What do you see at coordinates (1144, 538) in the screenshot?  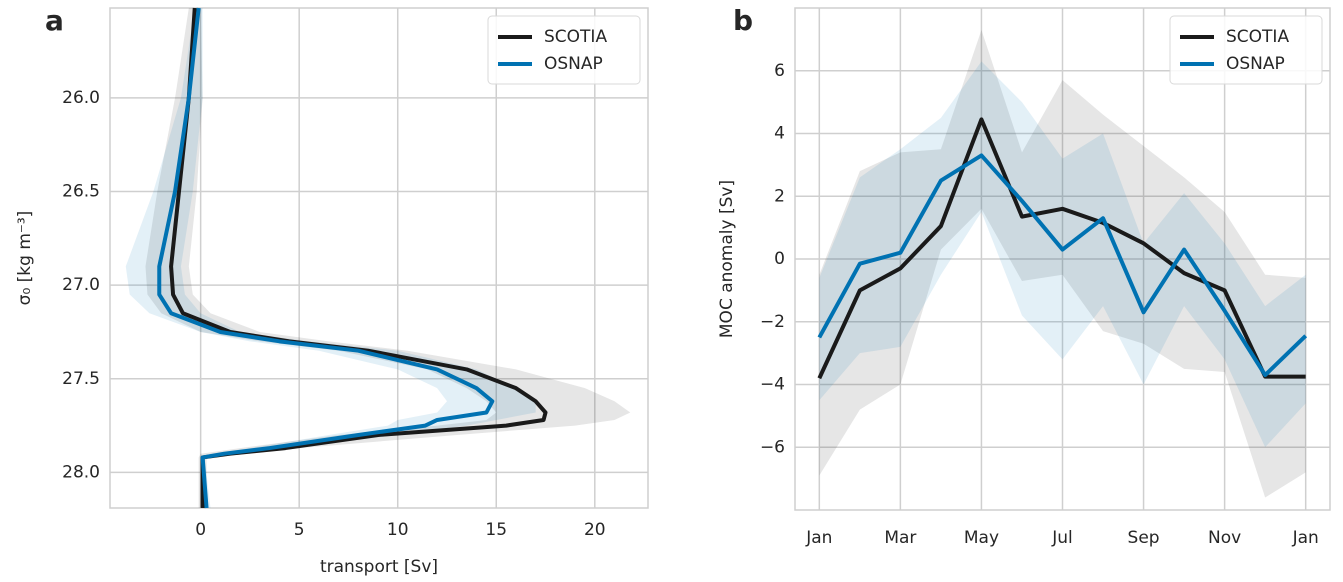 I see `x-tick-label: Sep` at bounding box center [1144, 538].